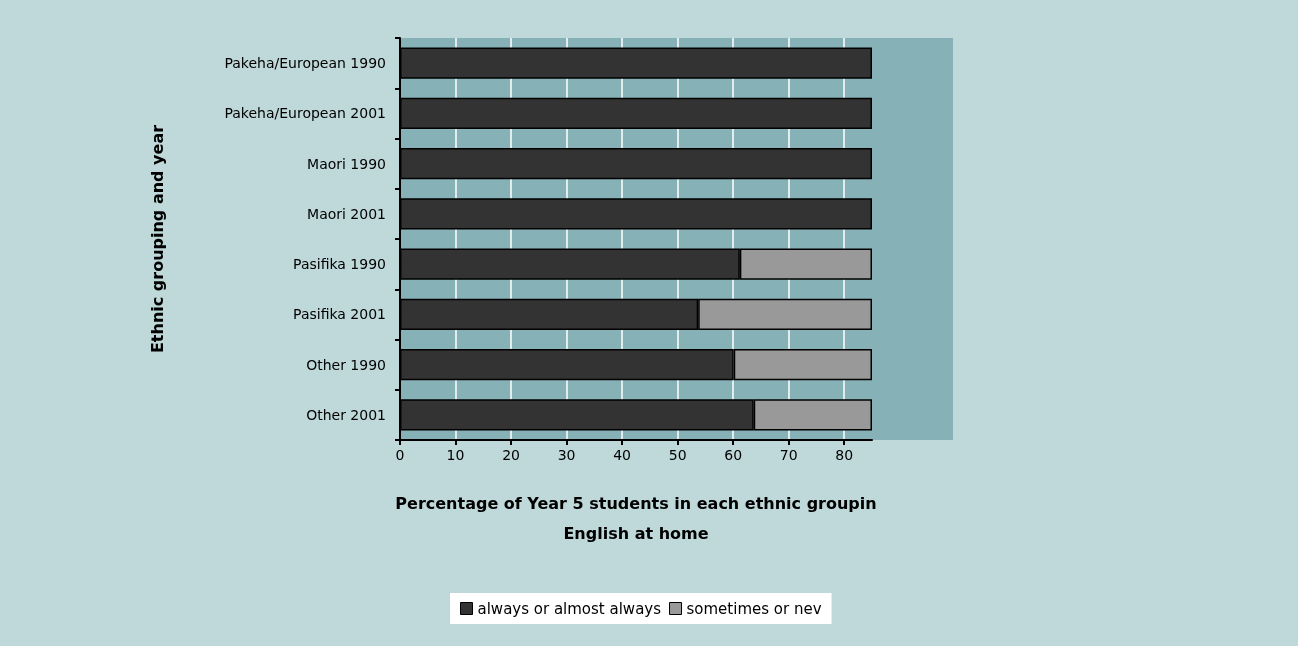 The width and height of the screenshot is (1298, 646). I want to click on y-tick-label: Pasifika 2001, so click(339, 314).